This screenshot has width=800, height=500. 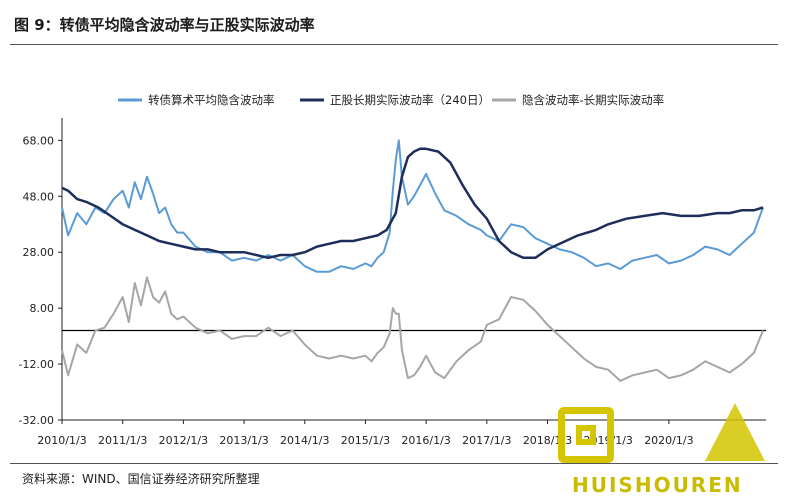 I want to click on source-note: 资料来源：WIND、国信证券经济研究所整理, so click(x=141, y=479).